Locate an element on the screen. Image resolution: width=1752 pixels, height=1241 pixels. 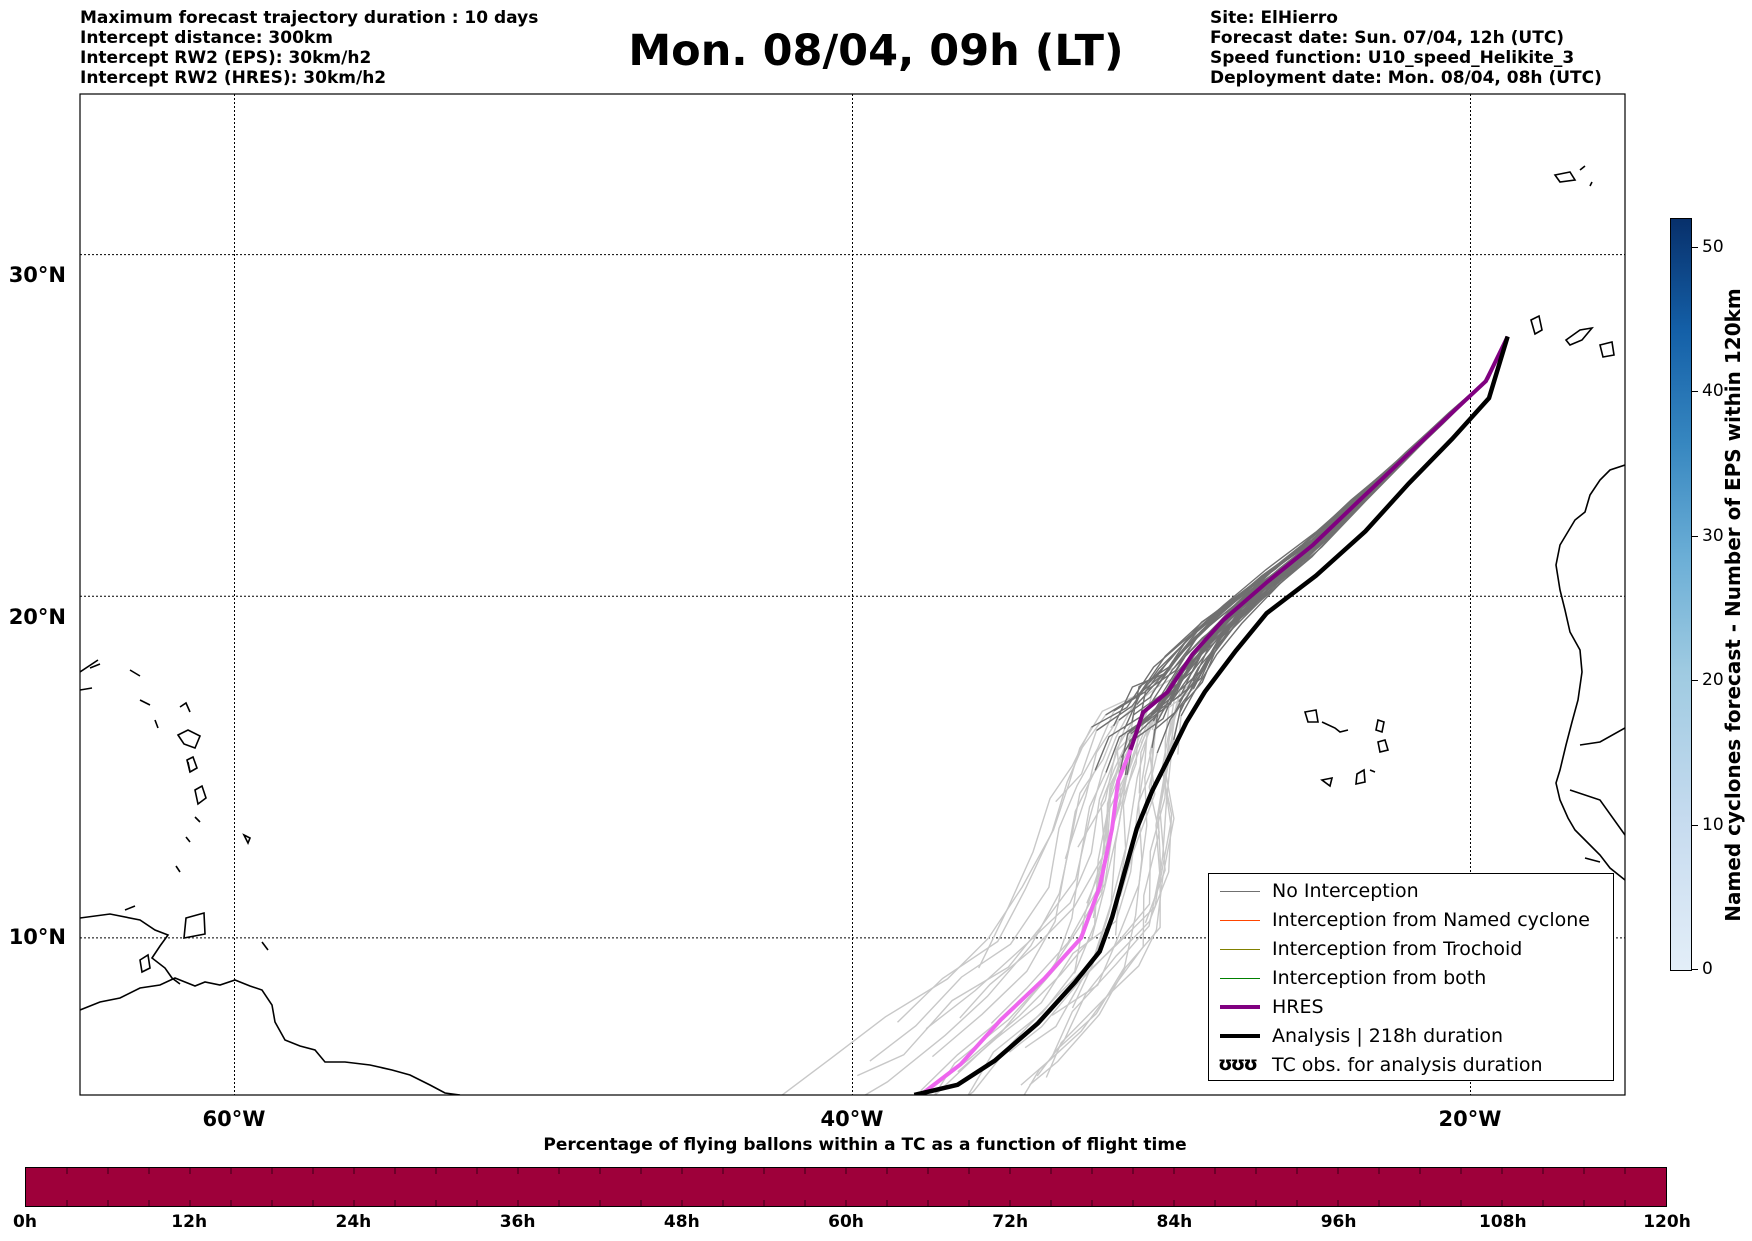
island-madeira is located at coordinates (1573, 176).